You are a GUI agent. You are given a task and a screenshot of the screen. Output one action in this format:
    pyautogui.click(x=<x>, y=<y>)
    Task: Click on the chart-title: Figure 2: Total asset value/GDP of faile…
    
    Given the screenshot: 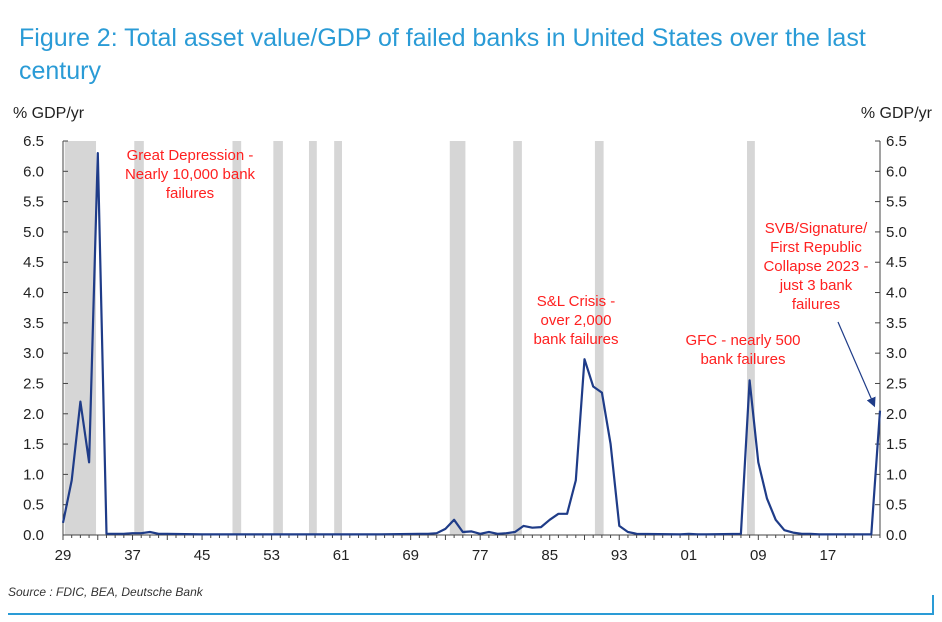 What is the action you would take?
    pyautogui.click(x=442, y=54)
    